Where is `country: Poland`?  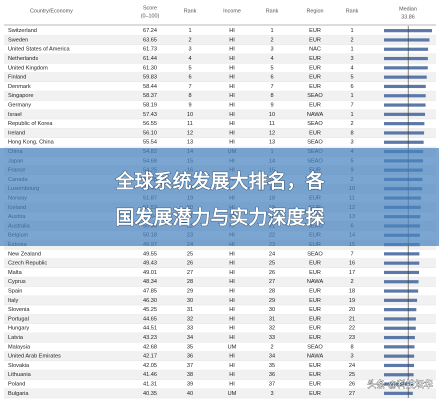
country: Poland is located at coordinates (16, 385).